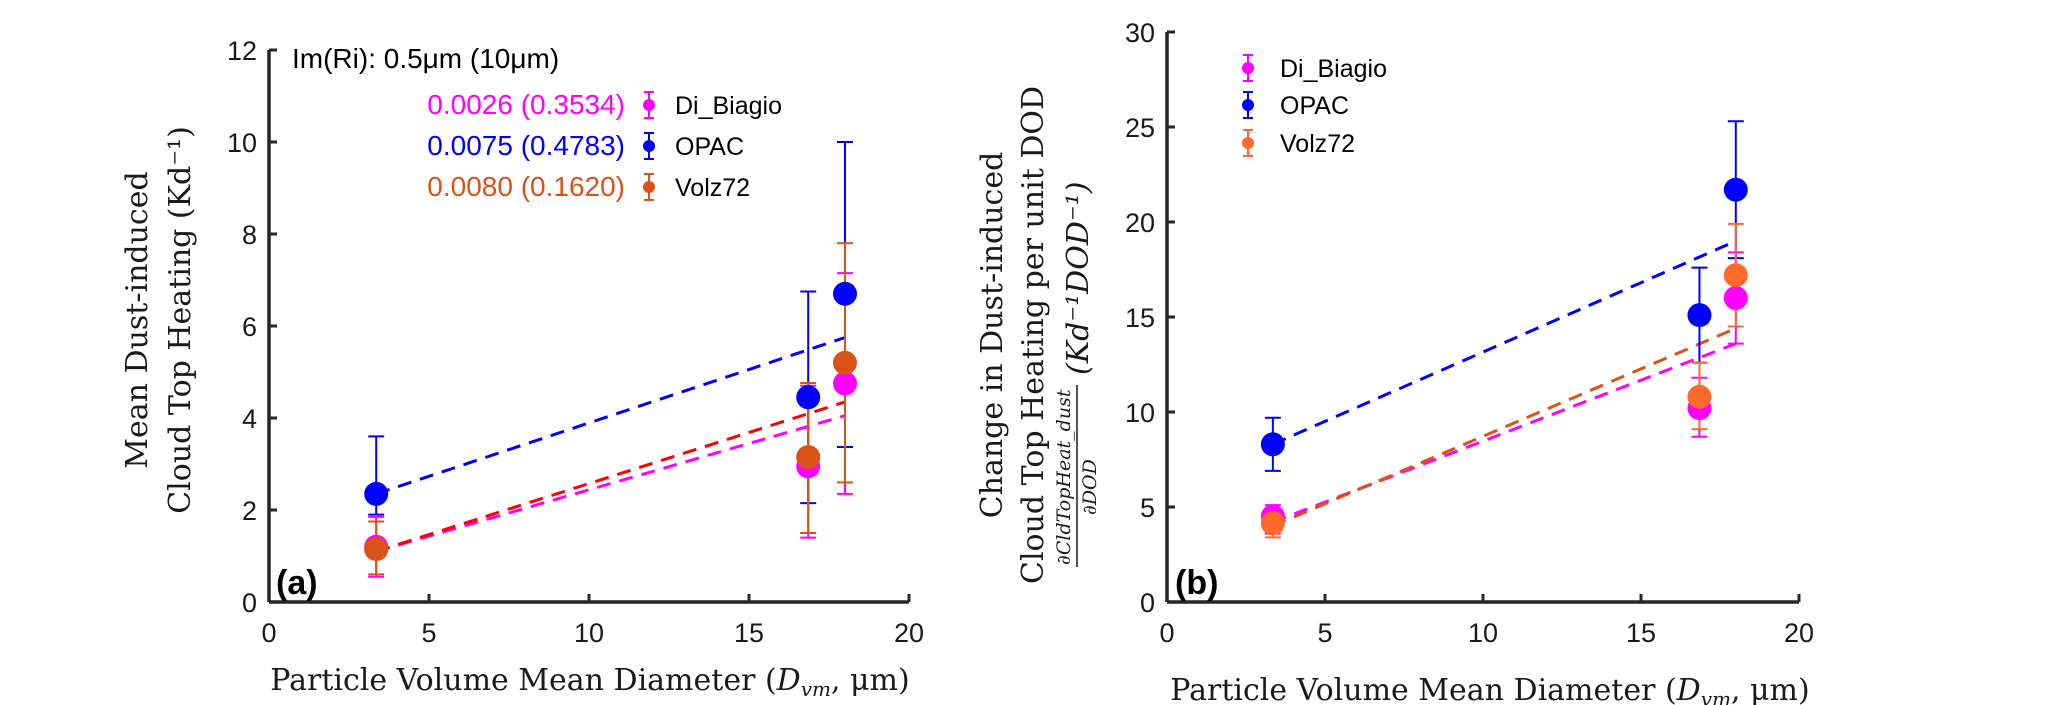 The width and height of the screenshot is (2067, 705). What do you see at coordinates (180, 320) in the screenshot?
I see `panel-a-ylabel-line2: Cloud Top Heating (Kd⁻¹)` at bounding box center [180, 320].